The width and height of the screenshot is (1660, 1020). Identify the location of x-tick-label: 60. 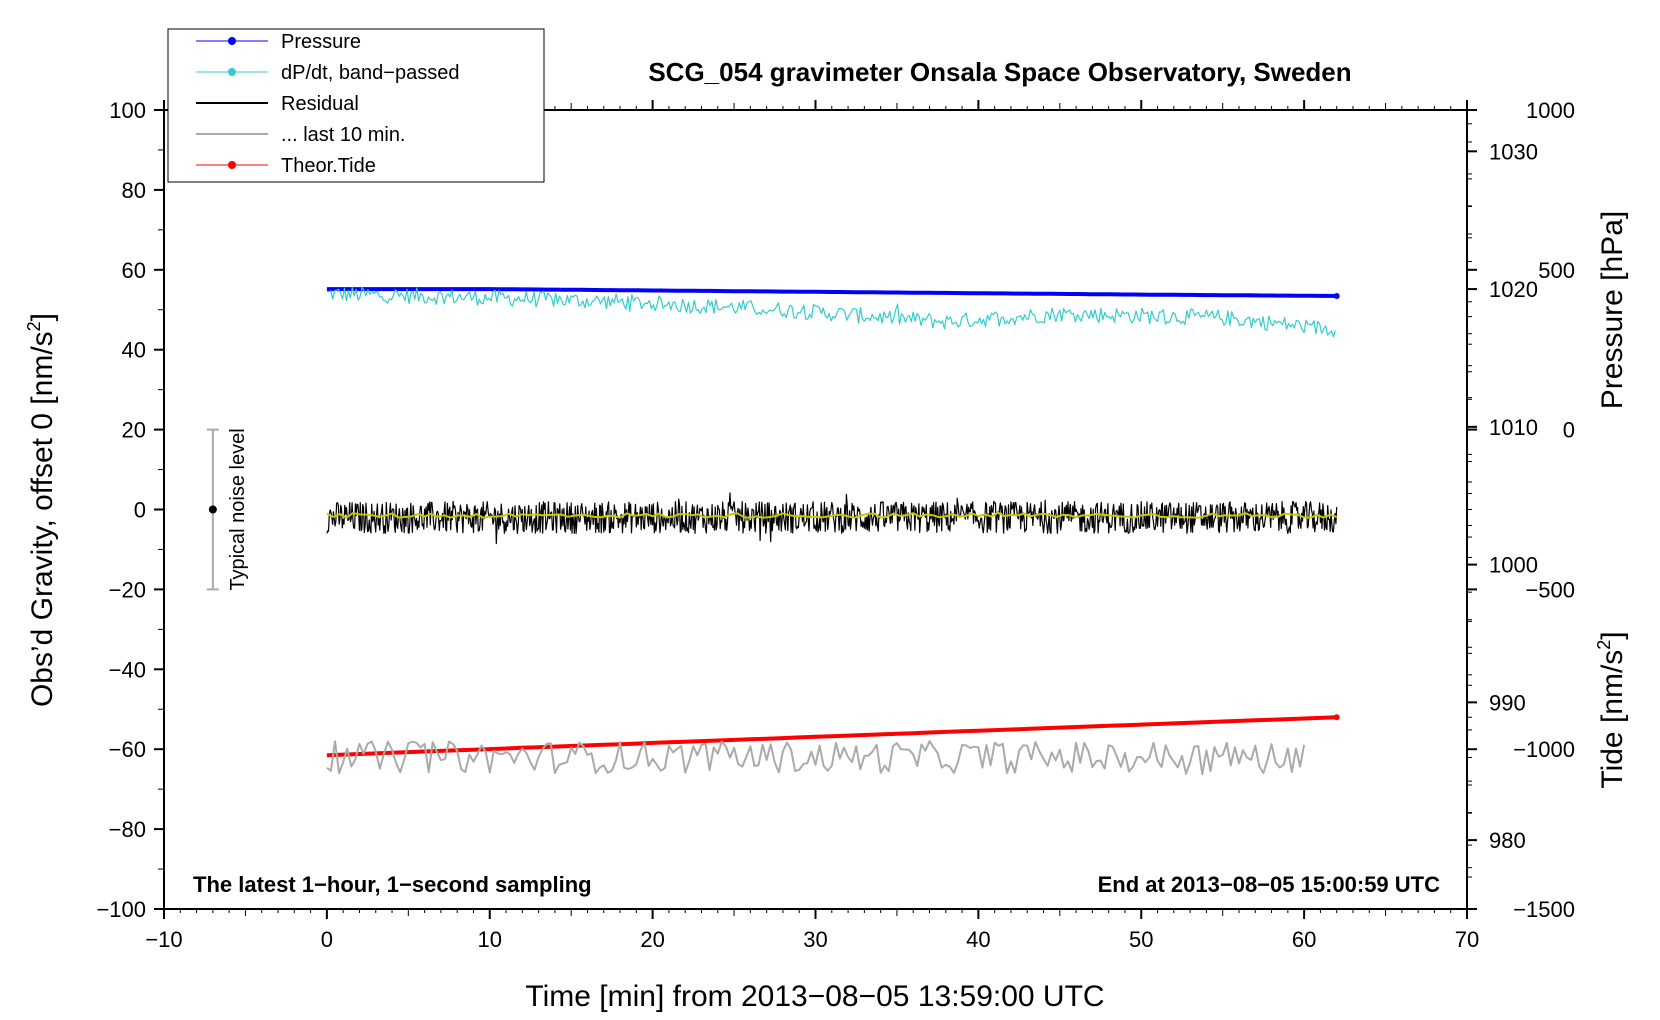
(1304, 939).